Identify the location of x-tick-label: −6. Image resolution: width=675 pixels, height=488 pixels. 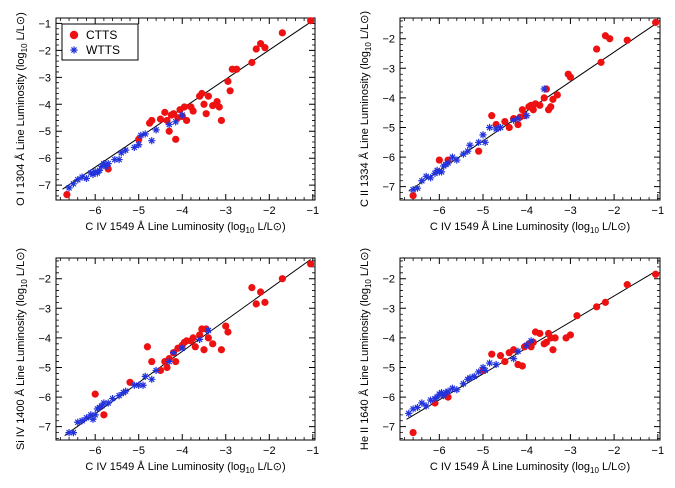
(439, 211).